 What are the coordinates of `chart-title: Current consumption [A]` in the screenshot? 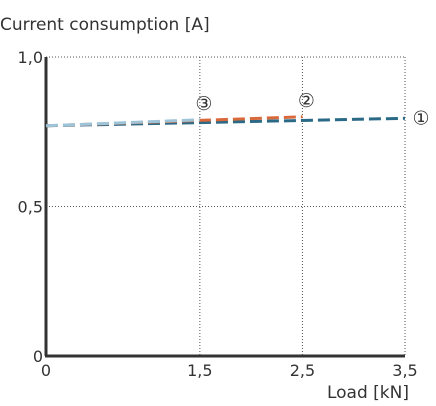 It's located at (105, 25).